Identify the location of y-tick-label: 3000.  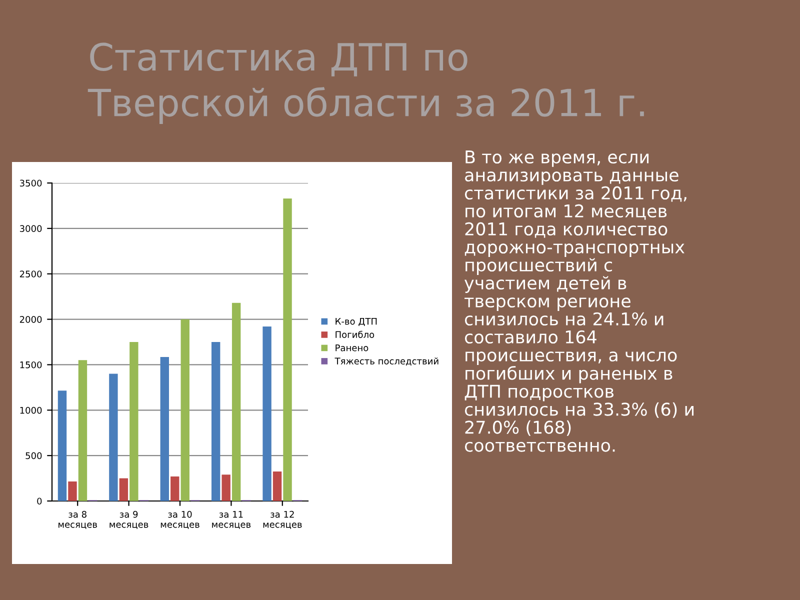
(31, 228).